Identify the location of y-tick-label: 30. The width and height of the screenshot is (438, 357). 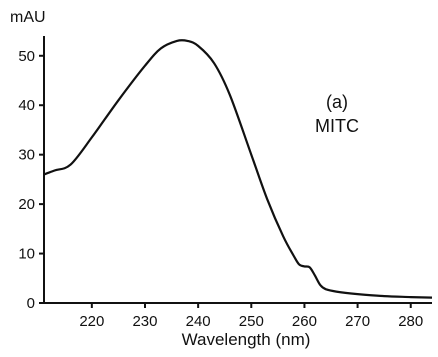
(26, 155).